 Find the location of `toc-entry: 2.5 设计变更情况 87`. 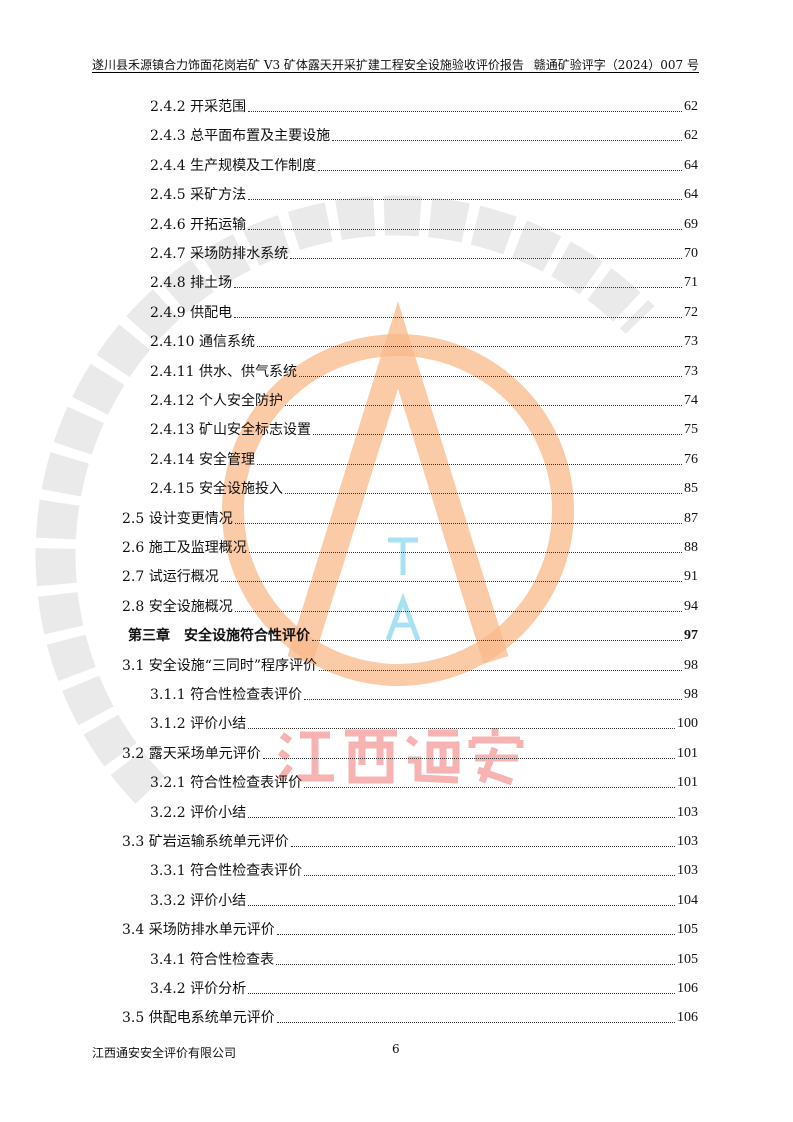

toc-entry: 2.5 设计变更情况 87 is located at coordinates (410, 518).